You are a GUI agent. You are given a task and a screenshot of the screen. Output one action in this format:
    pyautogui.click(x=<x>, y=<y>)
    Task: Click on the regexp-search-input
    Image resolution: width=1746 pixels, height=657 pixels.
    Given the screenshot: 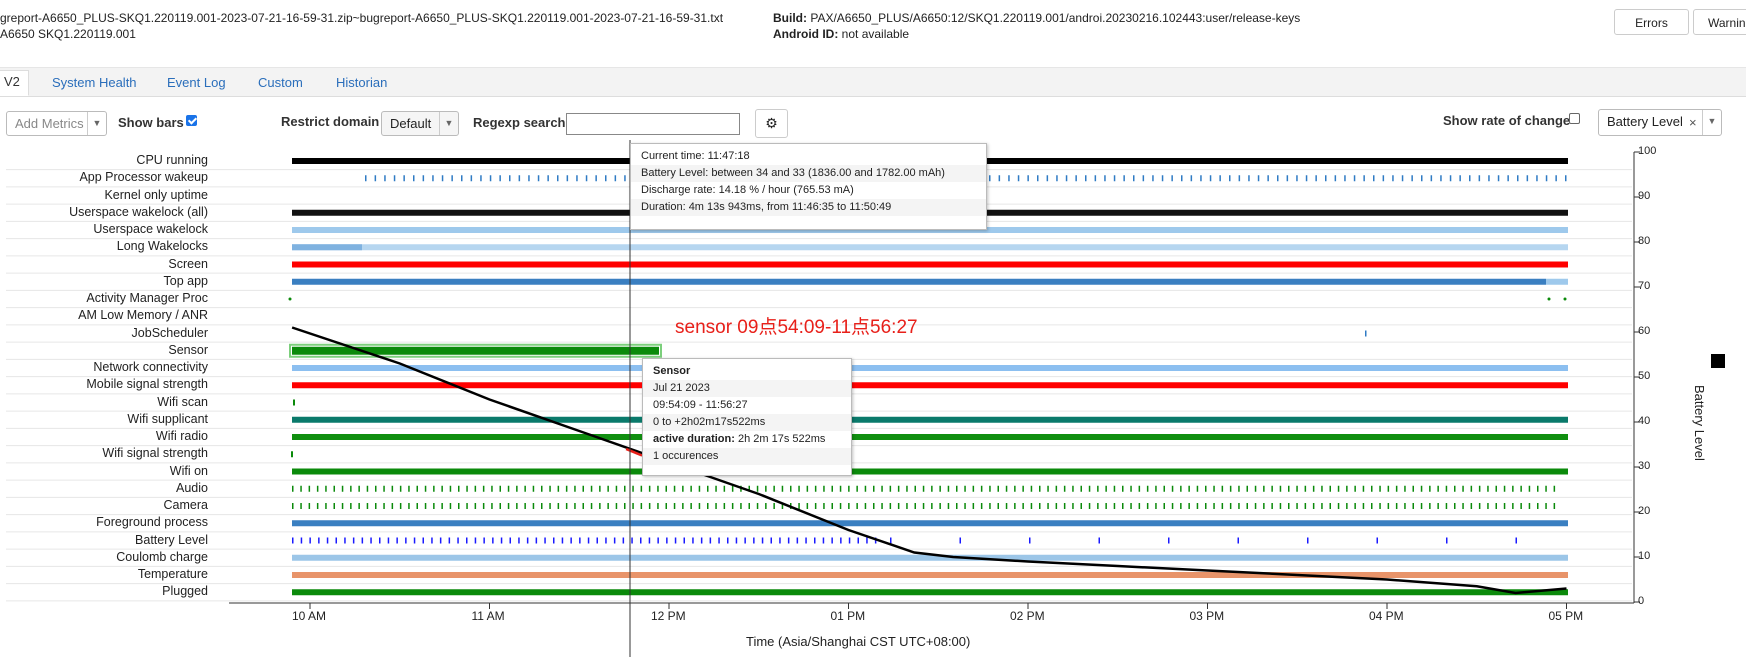 What is the action you would take?
    pyautogui.click(x=653, y=124)
    